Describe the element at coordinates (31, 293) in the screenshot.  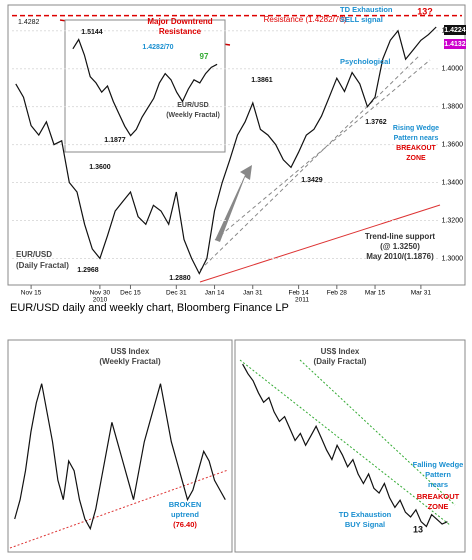
I see `x-tick-label: Nov 15` at that location.